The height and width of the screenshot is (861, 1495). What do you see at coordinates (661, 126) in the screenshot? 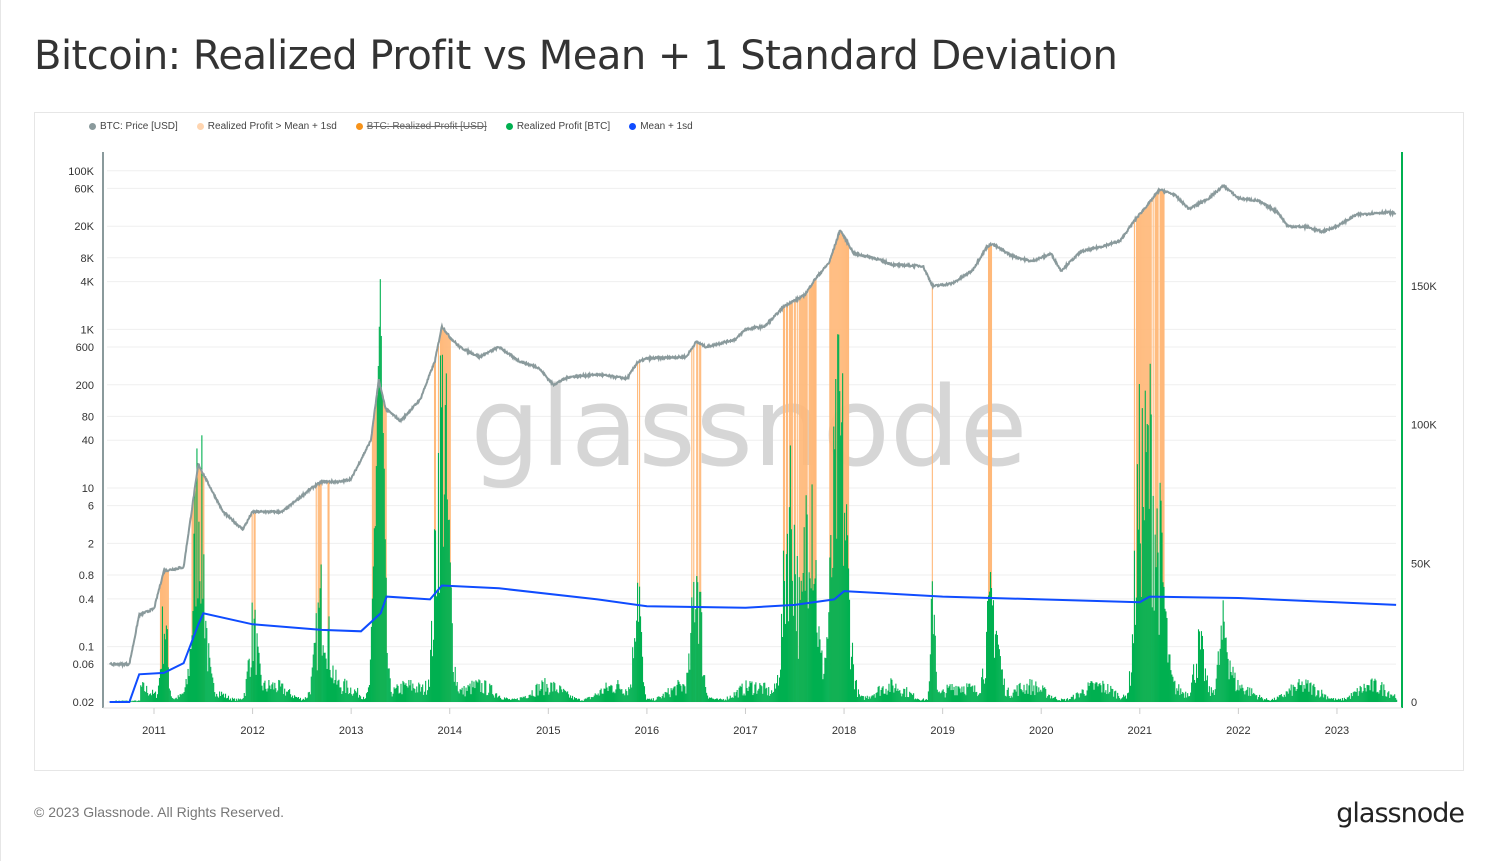
I see `legend-item: Mean + 1sd` at bounding box center [661, 126].